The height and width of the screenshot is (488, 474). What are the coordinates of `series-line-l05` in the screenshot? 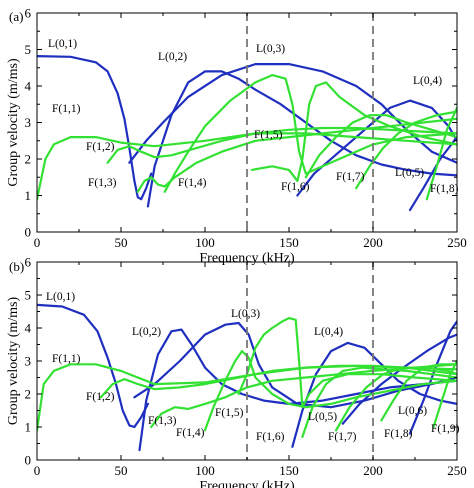 It's located at (432, 174).